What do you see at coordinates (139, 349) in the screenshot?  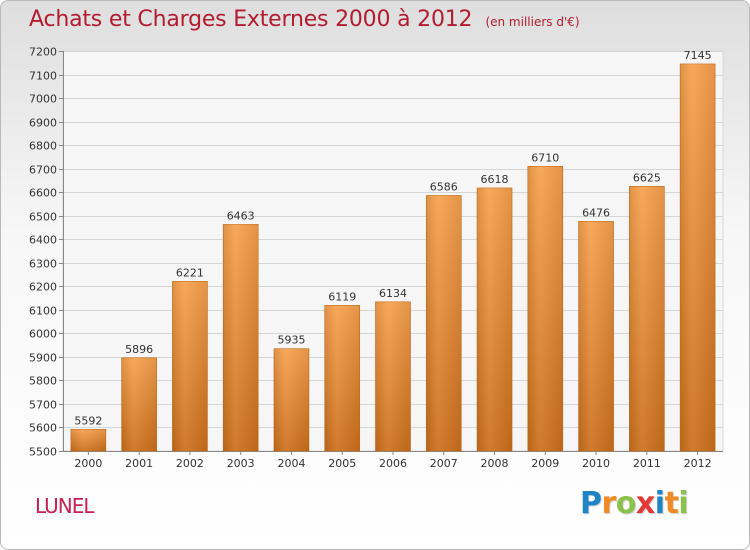 I see `data-label: 5896` at bounding box center [139, 349].